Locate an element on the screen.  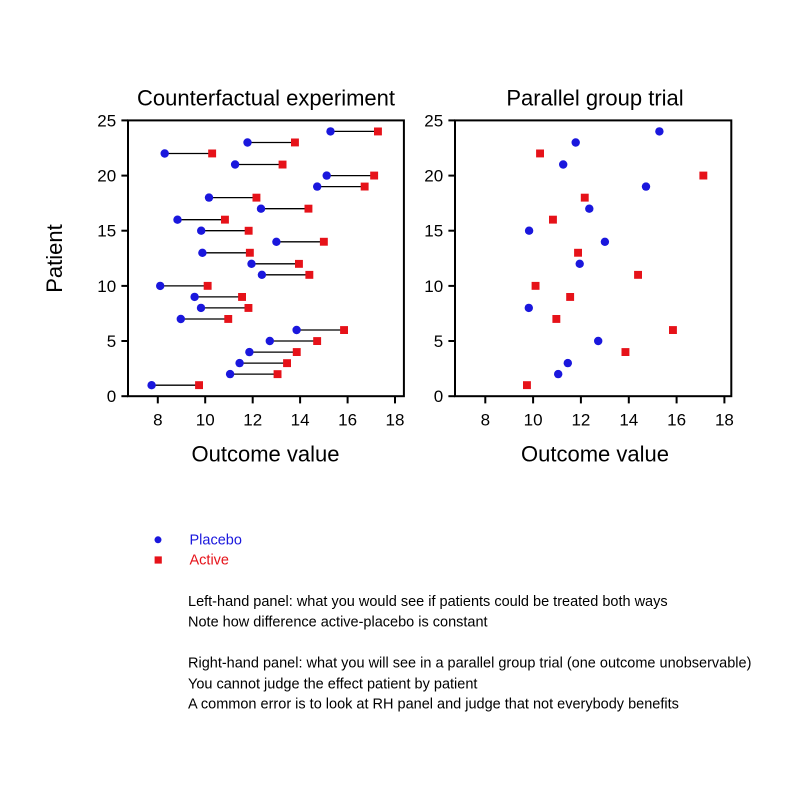
svg-text: Parallel group trial is located at coordinates (594, 97).